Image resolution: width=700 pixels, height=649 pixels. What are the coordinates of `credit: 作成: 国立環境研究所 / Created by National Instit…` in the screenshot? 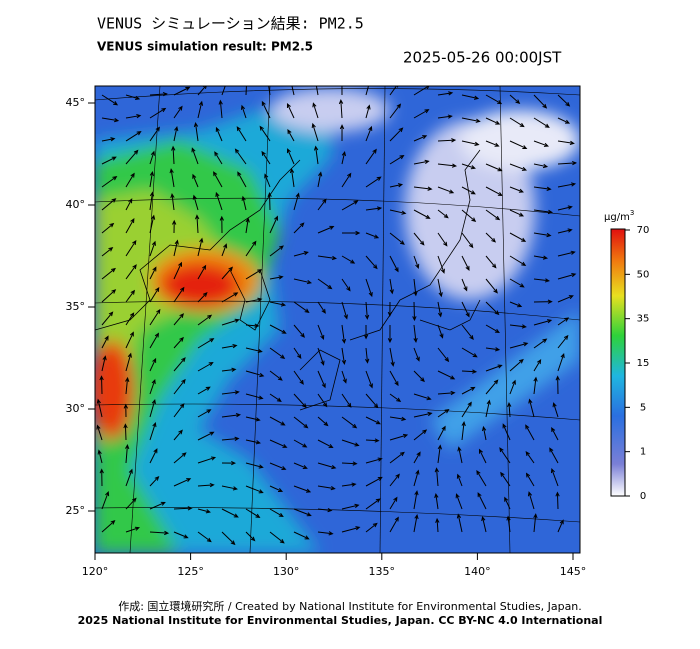 It's located at (350, 606).